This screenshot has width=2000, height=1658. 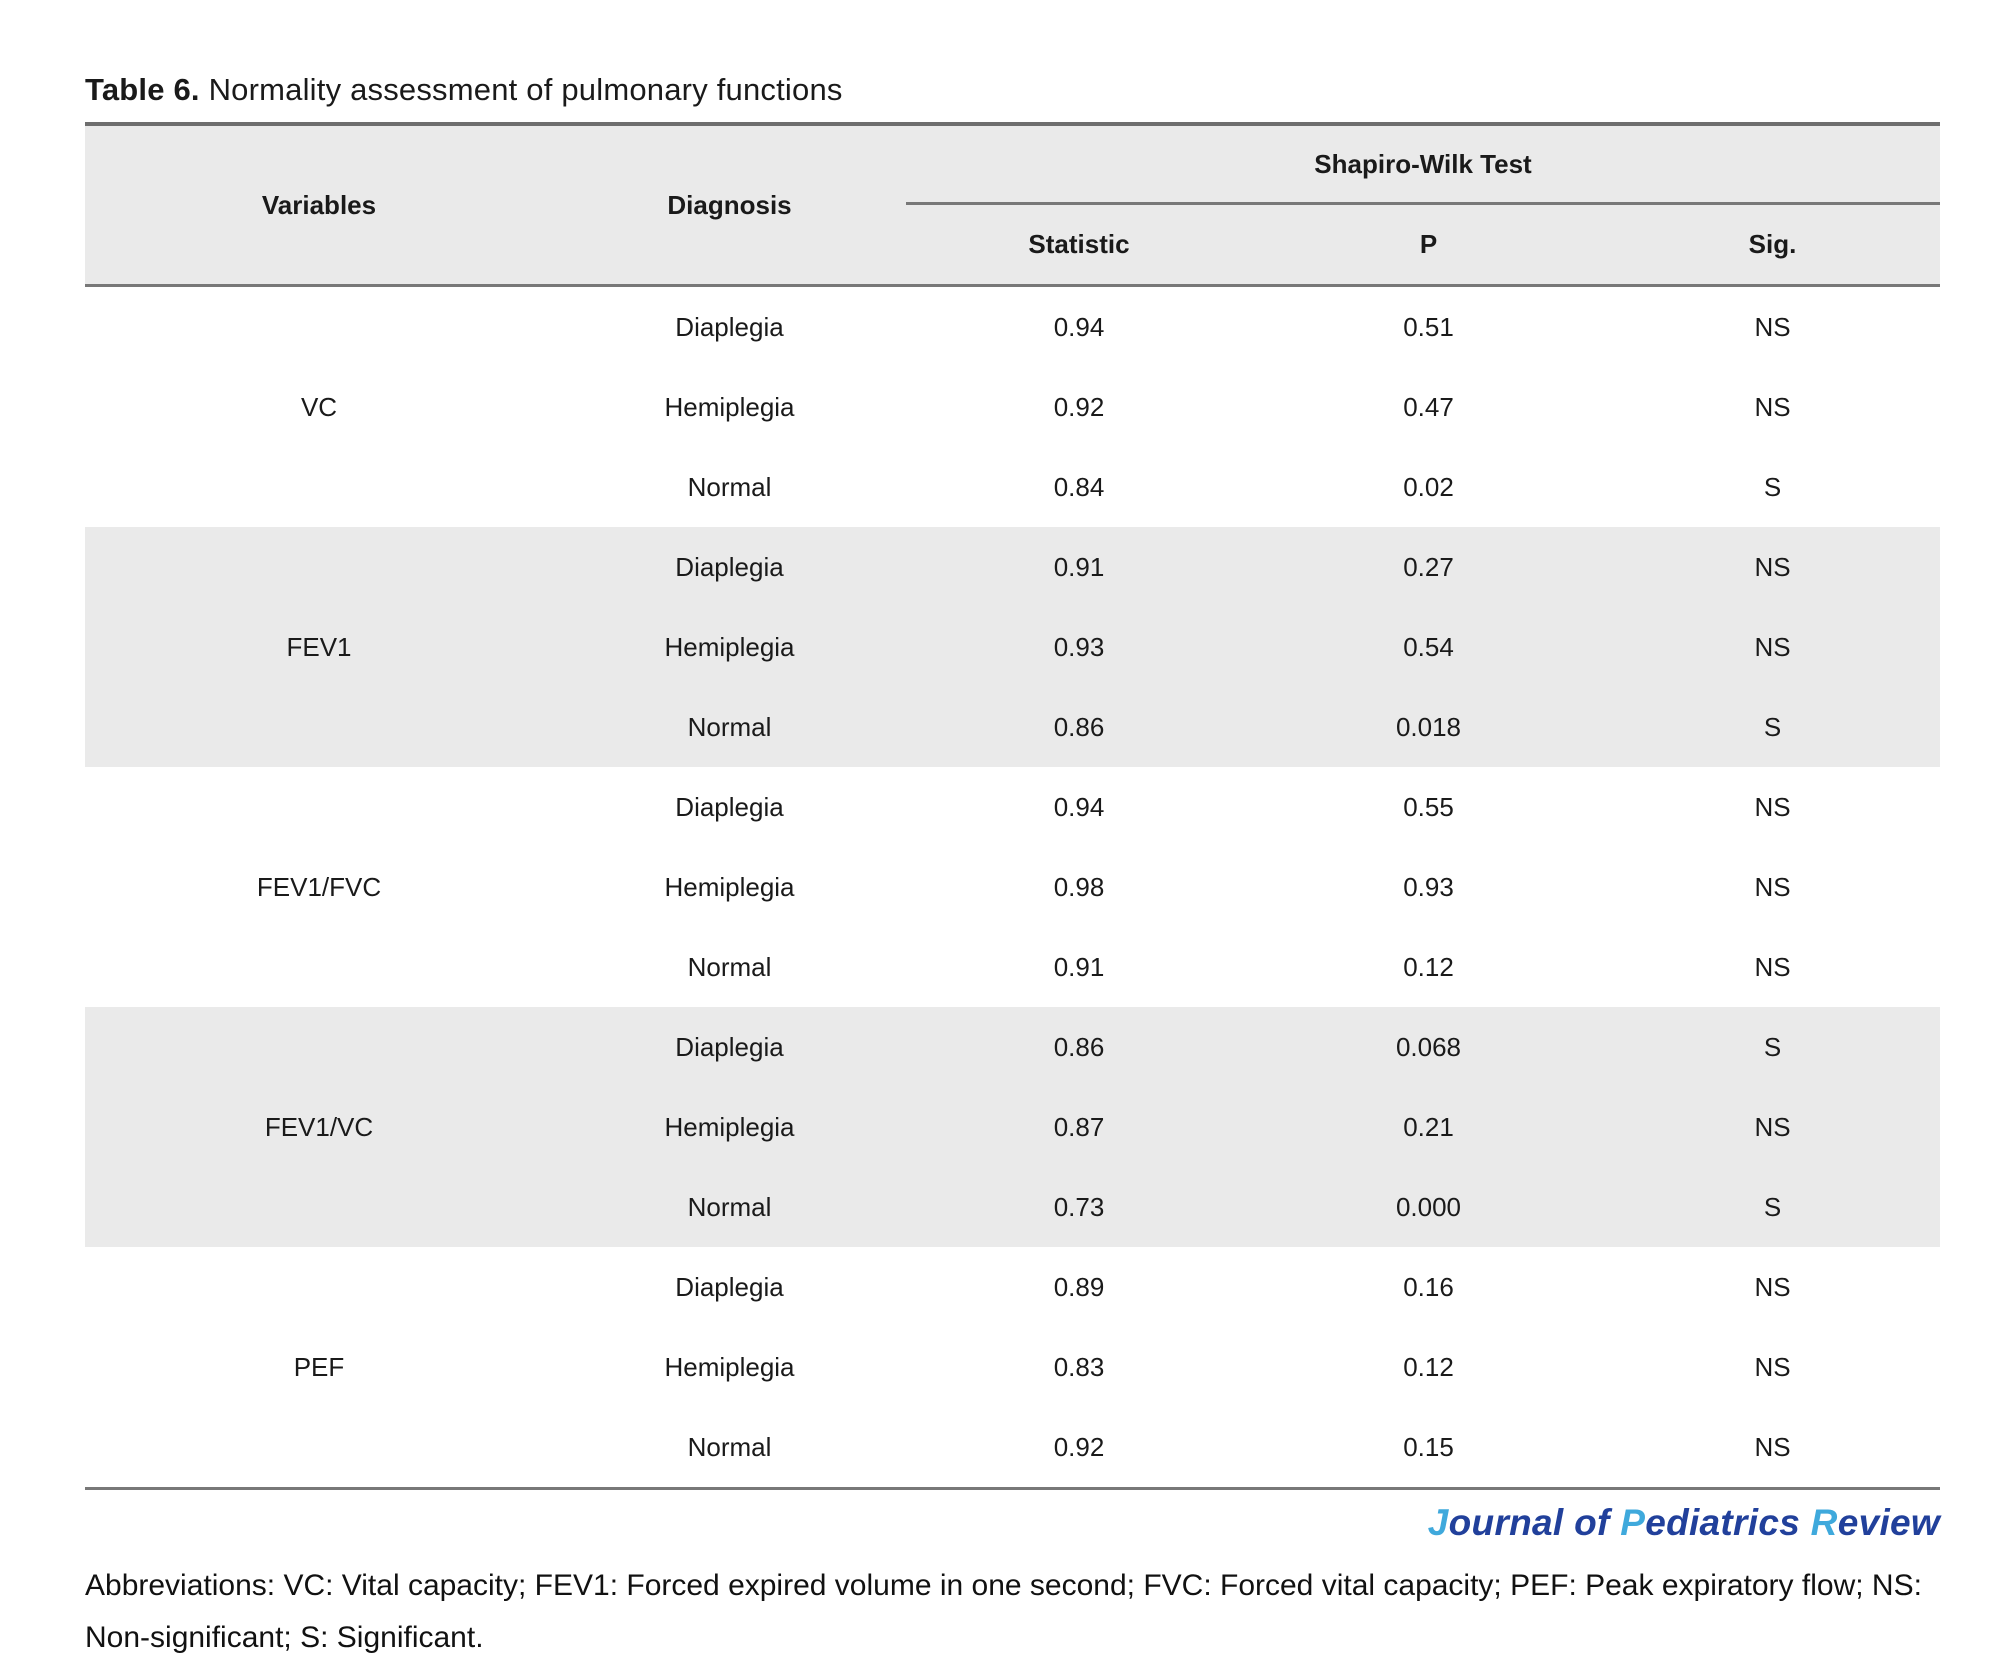 What do you see at coordinates (1246, 487) in the screenshot?
I see `table-row: Normal 0.84 0.02 S` at bounding box center [1246, 487].